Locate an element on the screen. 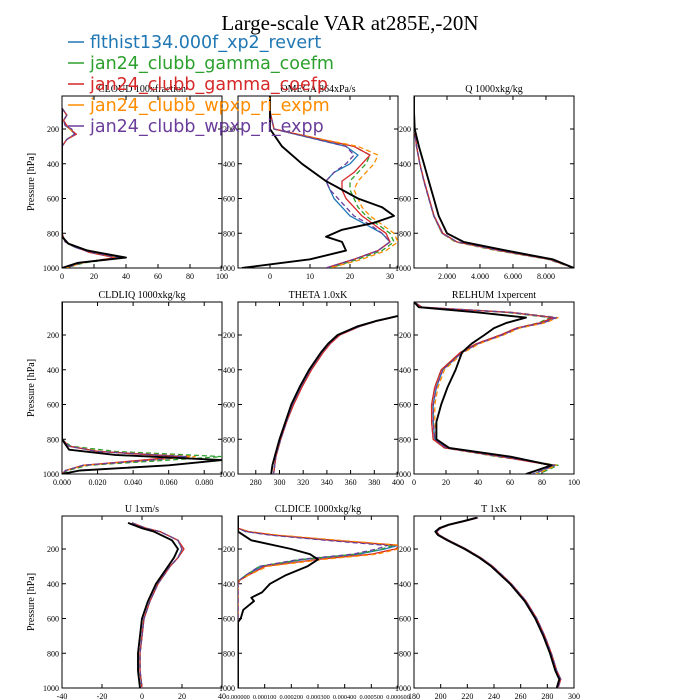 The width and height of the screenshot is (700, 700). x-tick-label: 320 is located at coordinates (303, 482).